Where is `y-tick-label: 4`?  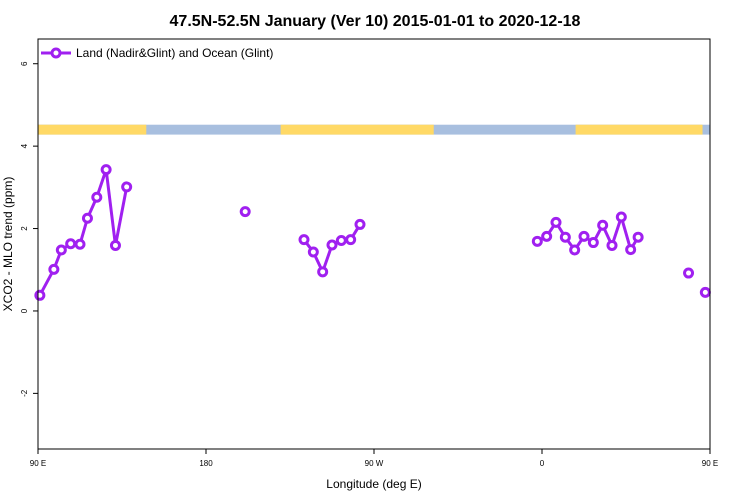 y-tick-label: 4 is located at coordinates (24, 145).